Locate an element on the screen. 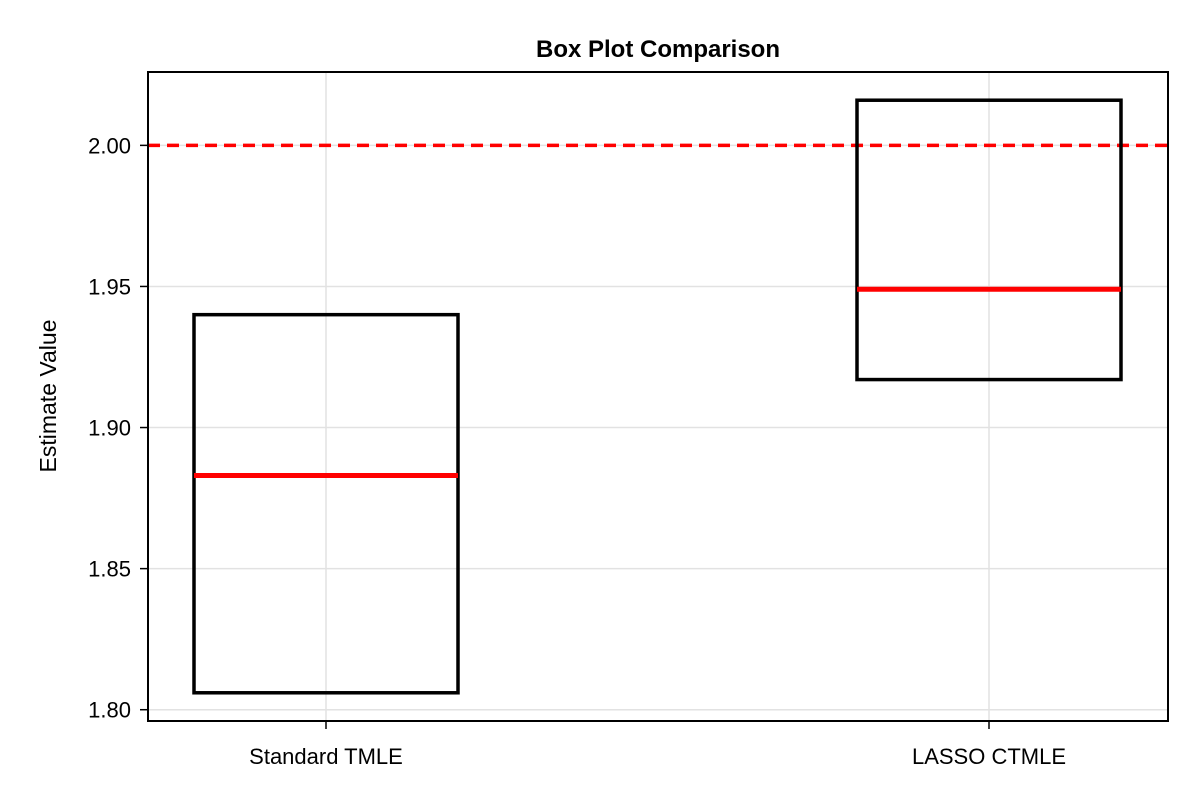 The height and width of the screenshot is (800, 1200). y-tick-label: 1.90 is located at coordinates (109, 428).